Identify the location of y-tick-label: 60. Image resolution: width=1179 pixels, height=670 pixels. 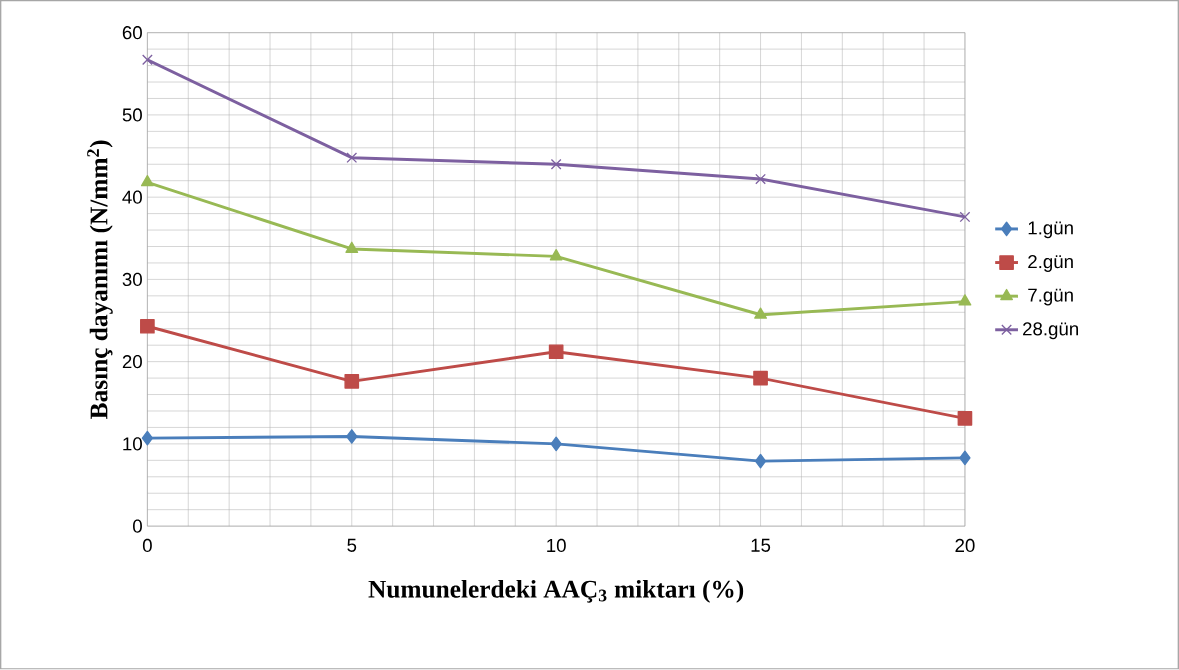
(132, 33).